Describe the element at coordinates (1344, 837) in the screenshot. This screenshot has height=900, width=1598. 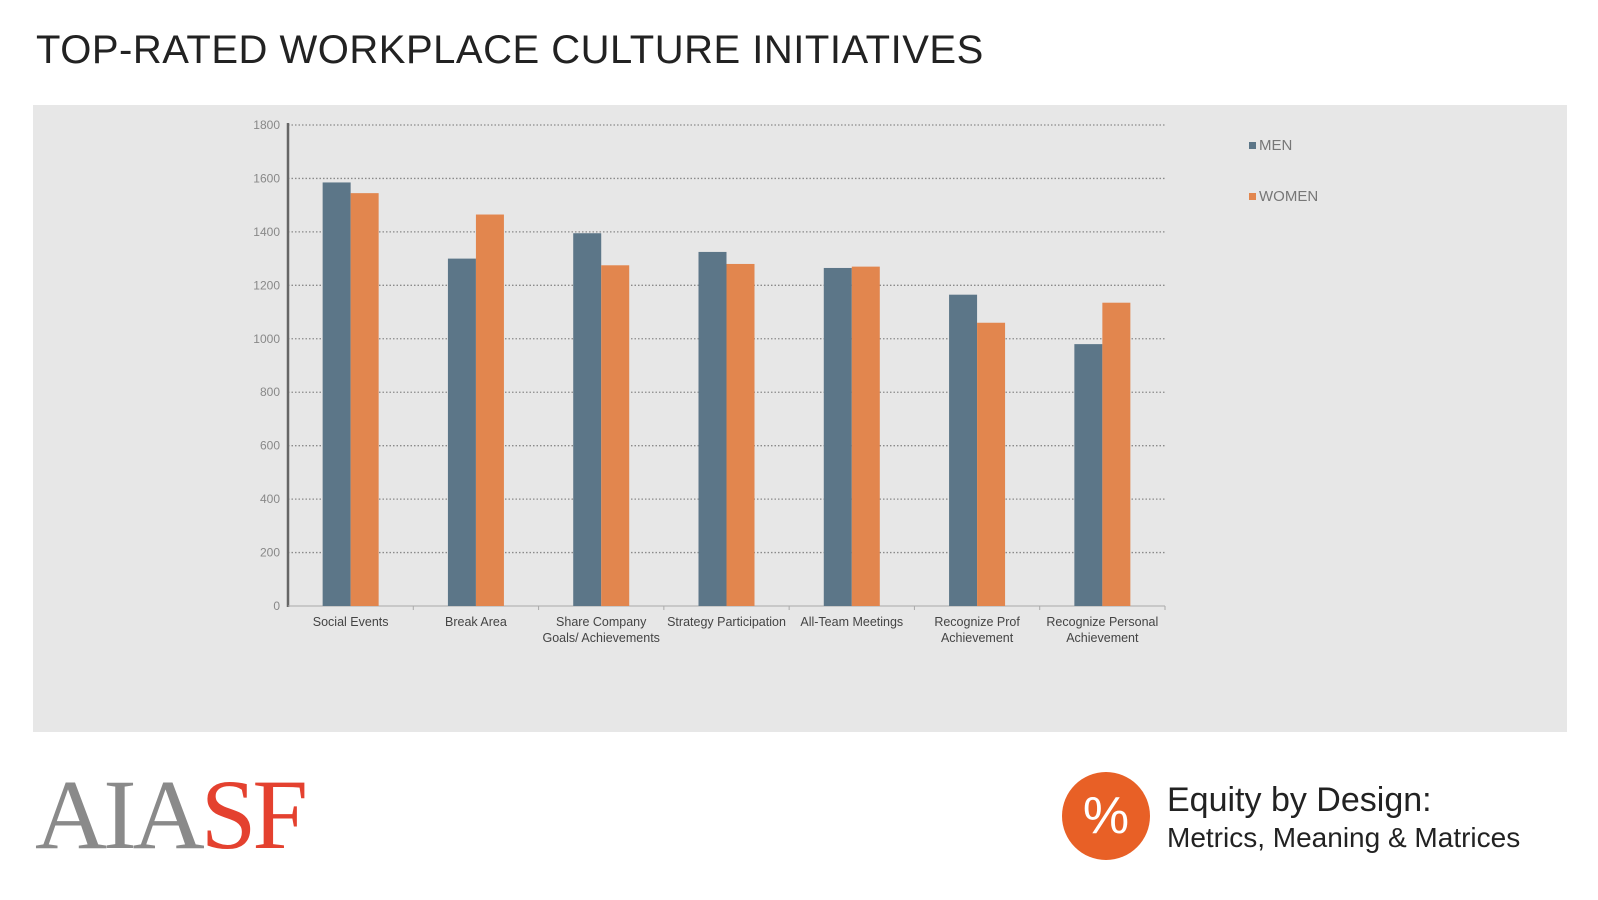
I see `subtitle-line-2: Metrics, Meaning & Matrices` at that location.